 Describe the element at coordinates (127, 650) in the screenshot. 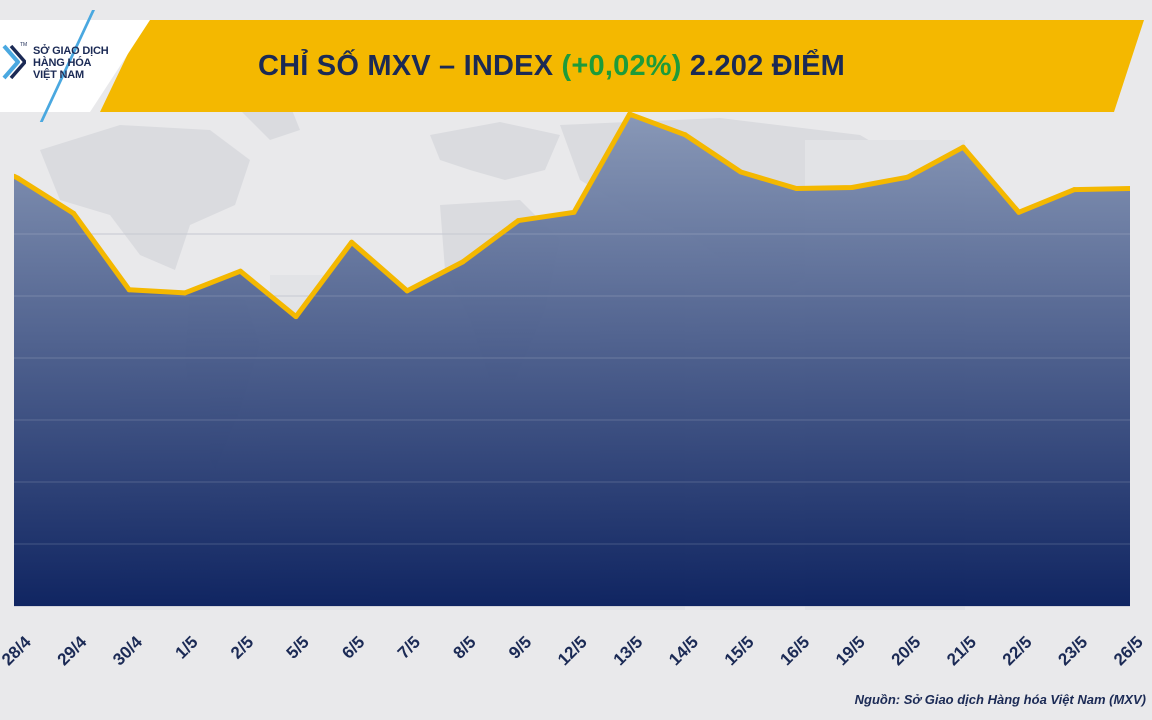

I see `x-tick-label: 30/4` at that location.